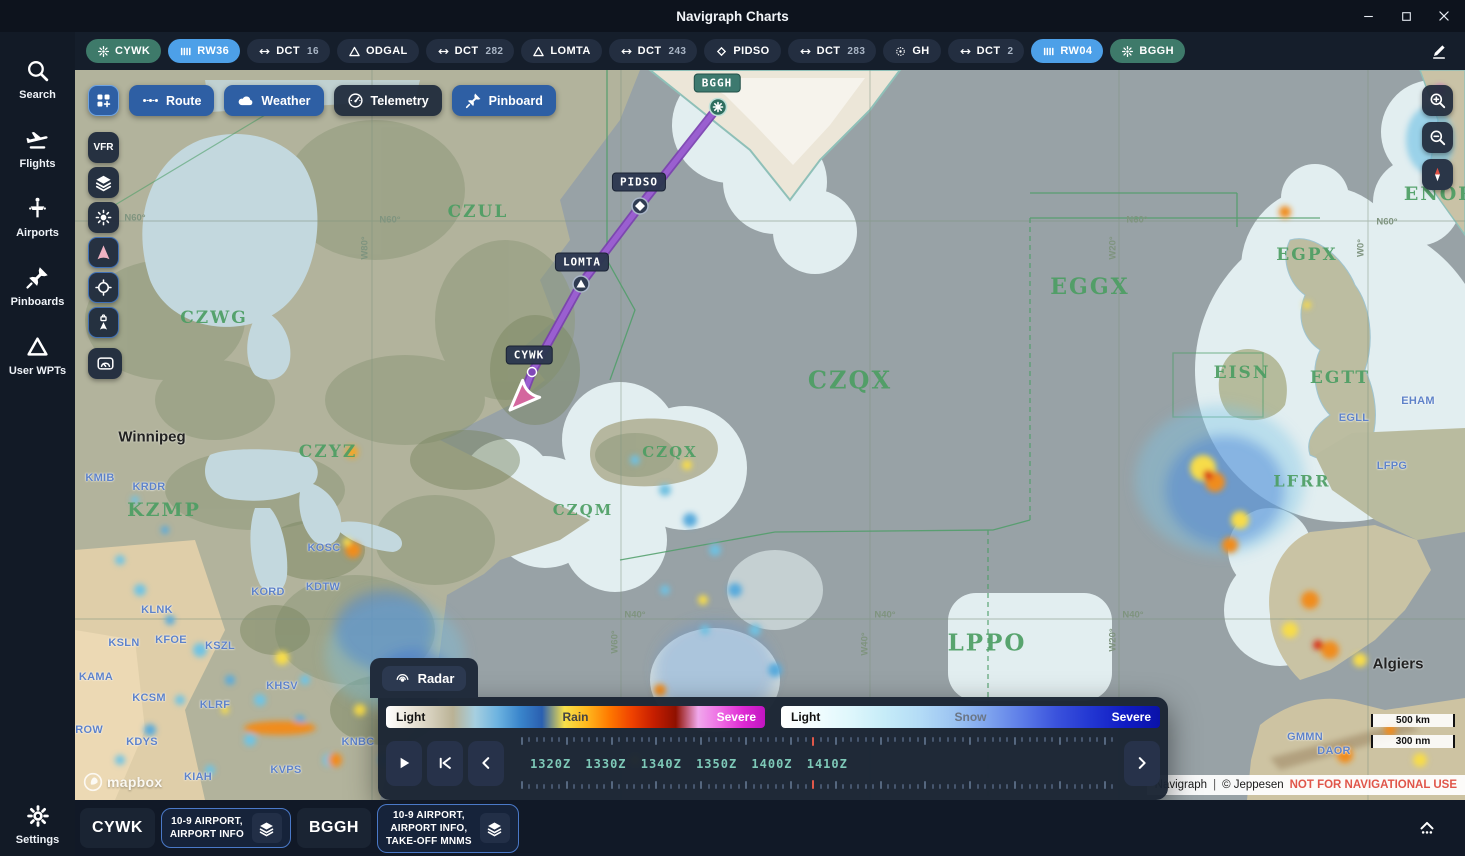 The height and width of the screenshot is (856, 1465). What do you see at coordinates (773, 717) in the screenshot?
I see `radar-legends: Light Rain Severe Light Snow Severe` at bounding box center [773, 717].